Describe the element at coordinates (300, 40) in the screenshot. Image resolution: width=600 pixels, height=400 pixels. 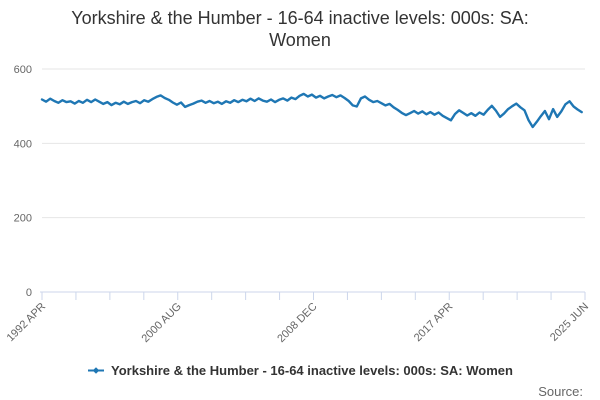
I see `chart-title-line2: Women` at that location.